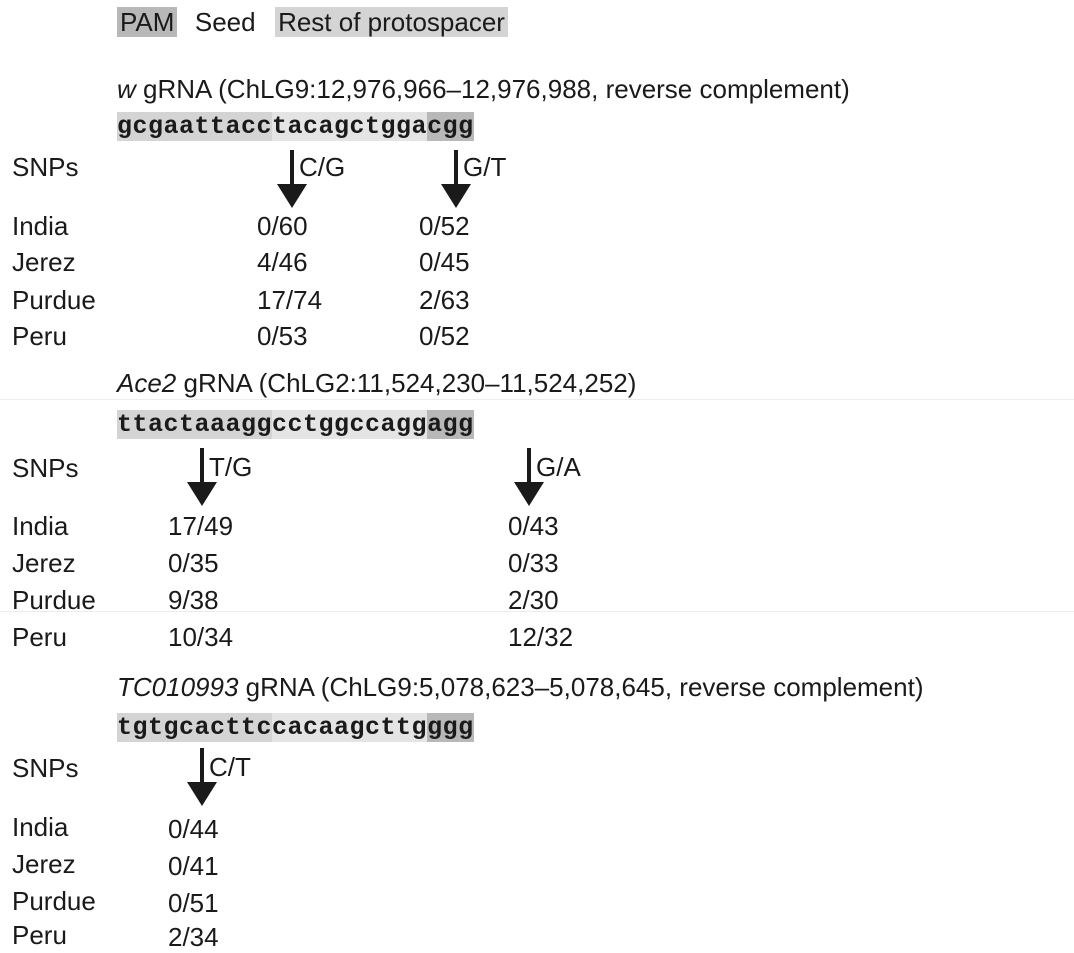 This screenshot has height=953, width=1074. I want to click on snp-count: 17/74, so click(290, 300).